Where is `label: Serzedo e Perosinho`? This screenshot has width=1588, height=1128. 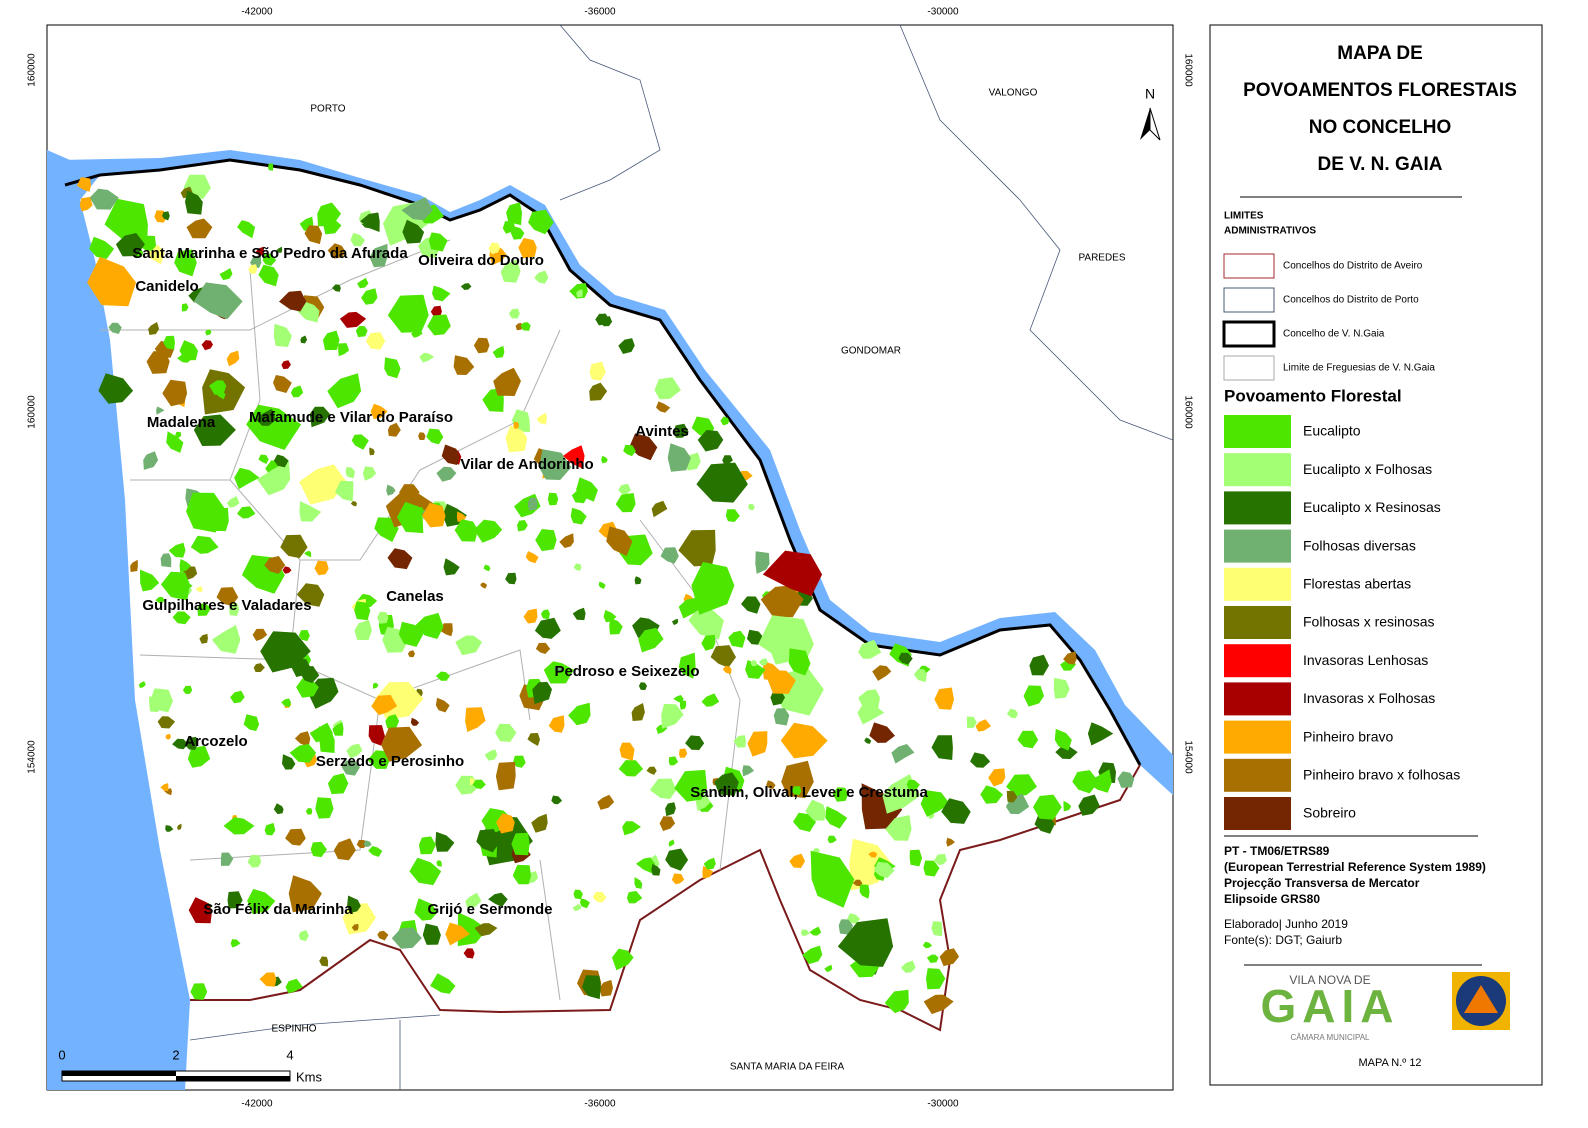
label: Serzedo e Perosinho is located at coordinates (390, 761).